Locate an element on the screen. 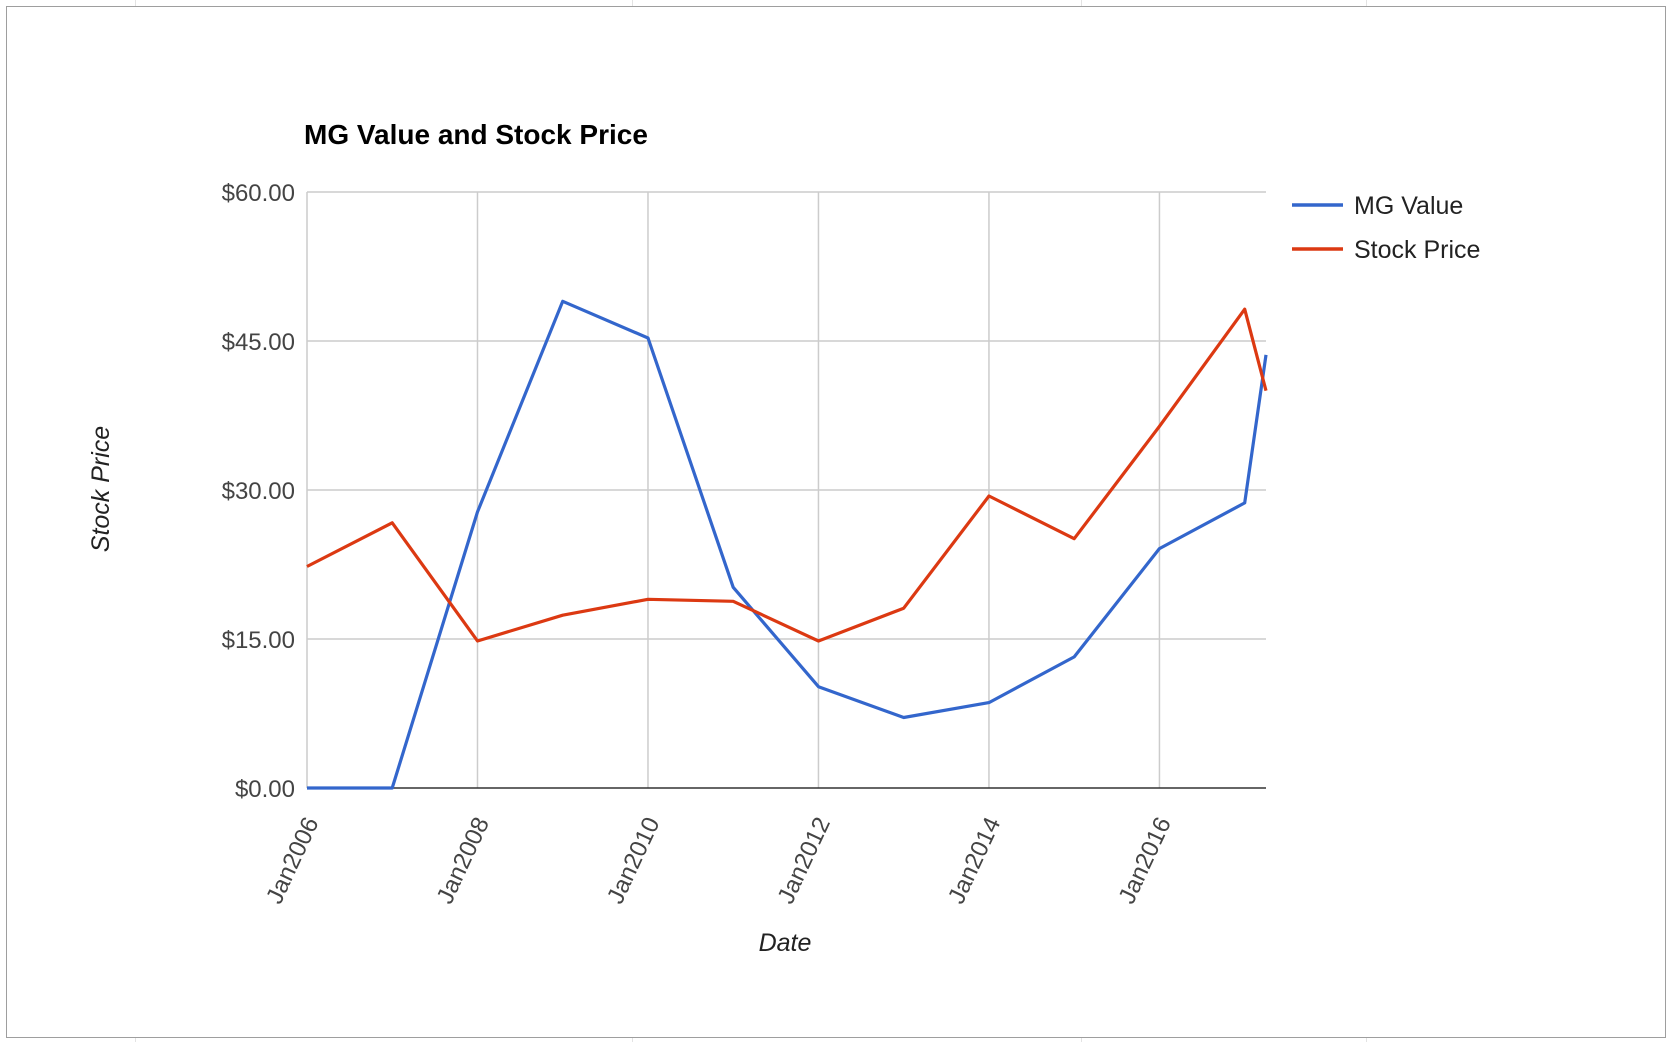  y-tick-label: $60.00 is located at coordinates (258, 193).